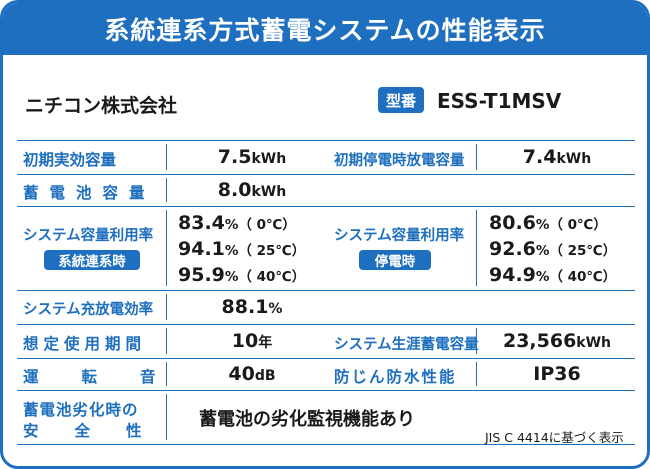  I want to click on value-number: 23,566, so click(539, 341).